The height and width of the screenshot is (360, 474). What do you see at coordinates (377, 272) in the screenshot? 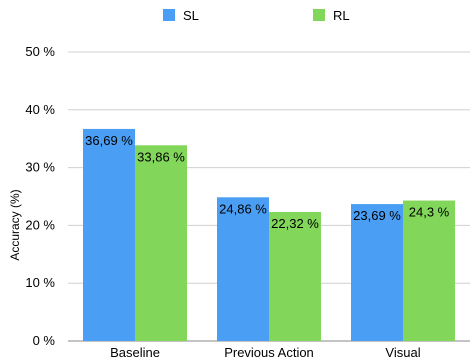
I see `bar-sl-visual` at bounding box center [377, 272].